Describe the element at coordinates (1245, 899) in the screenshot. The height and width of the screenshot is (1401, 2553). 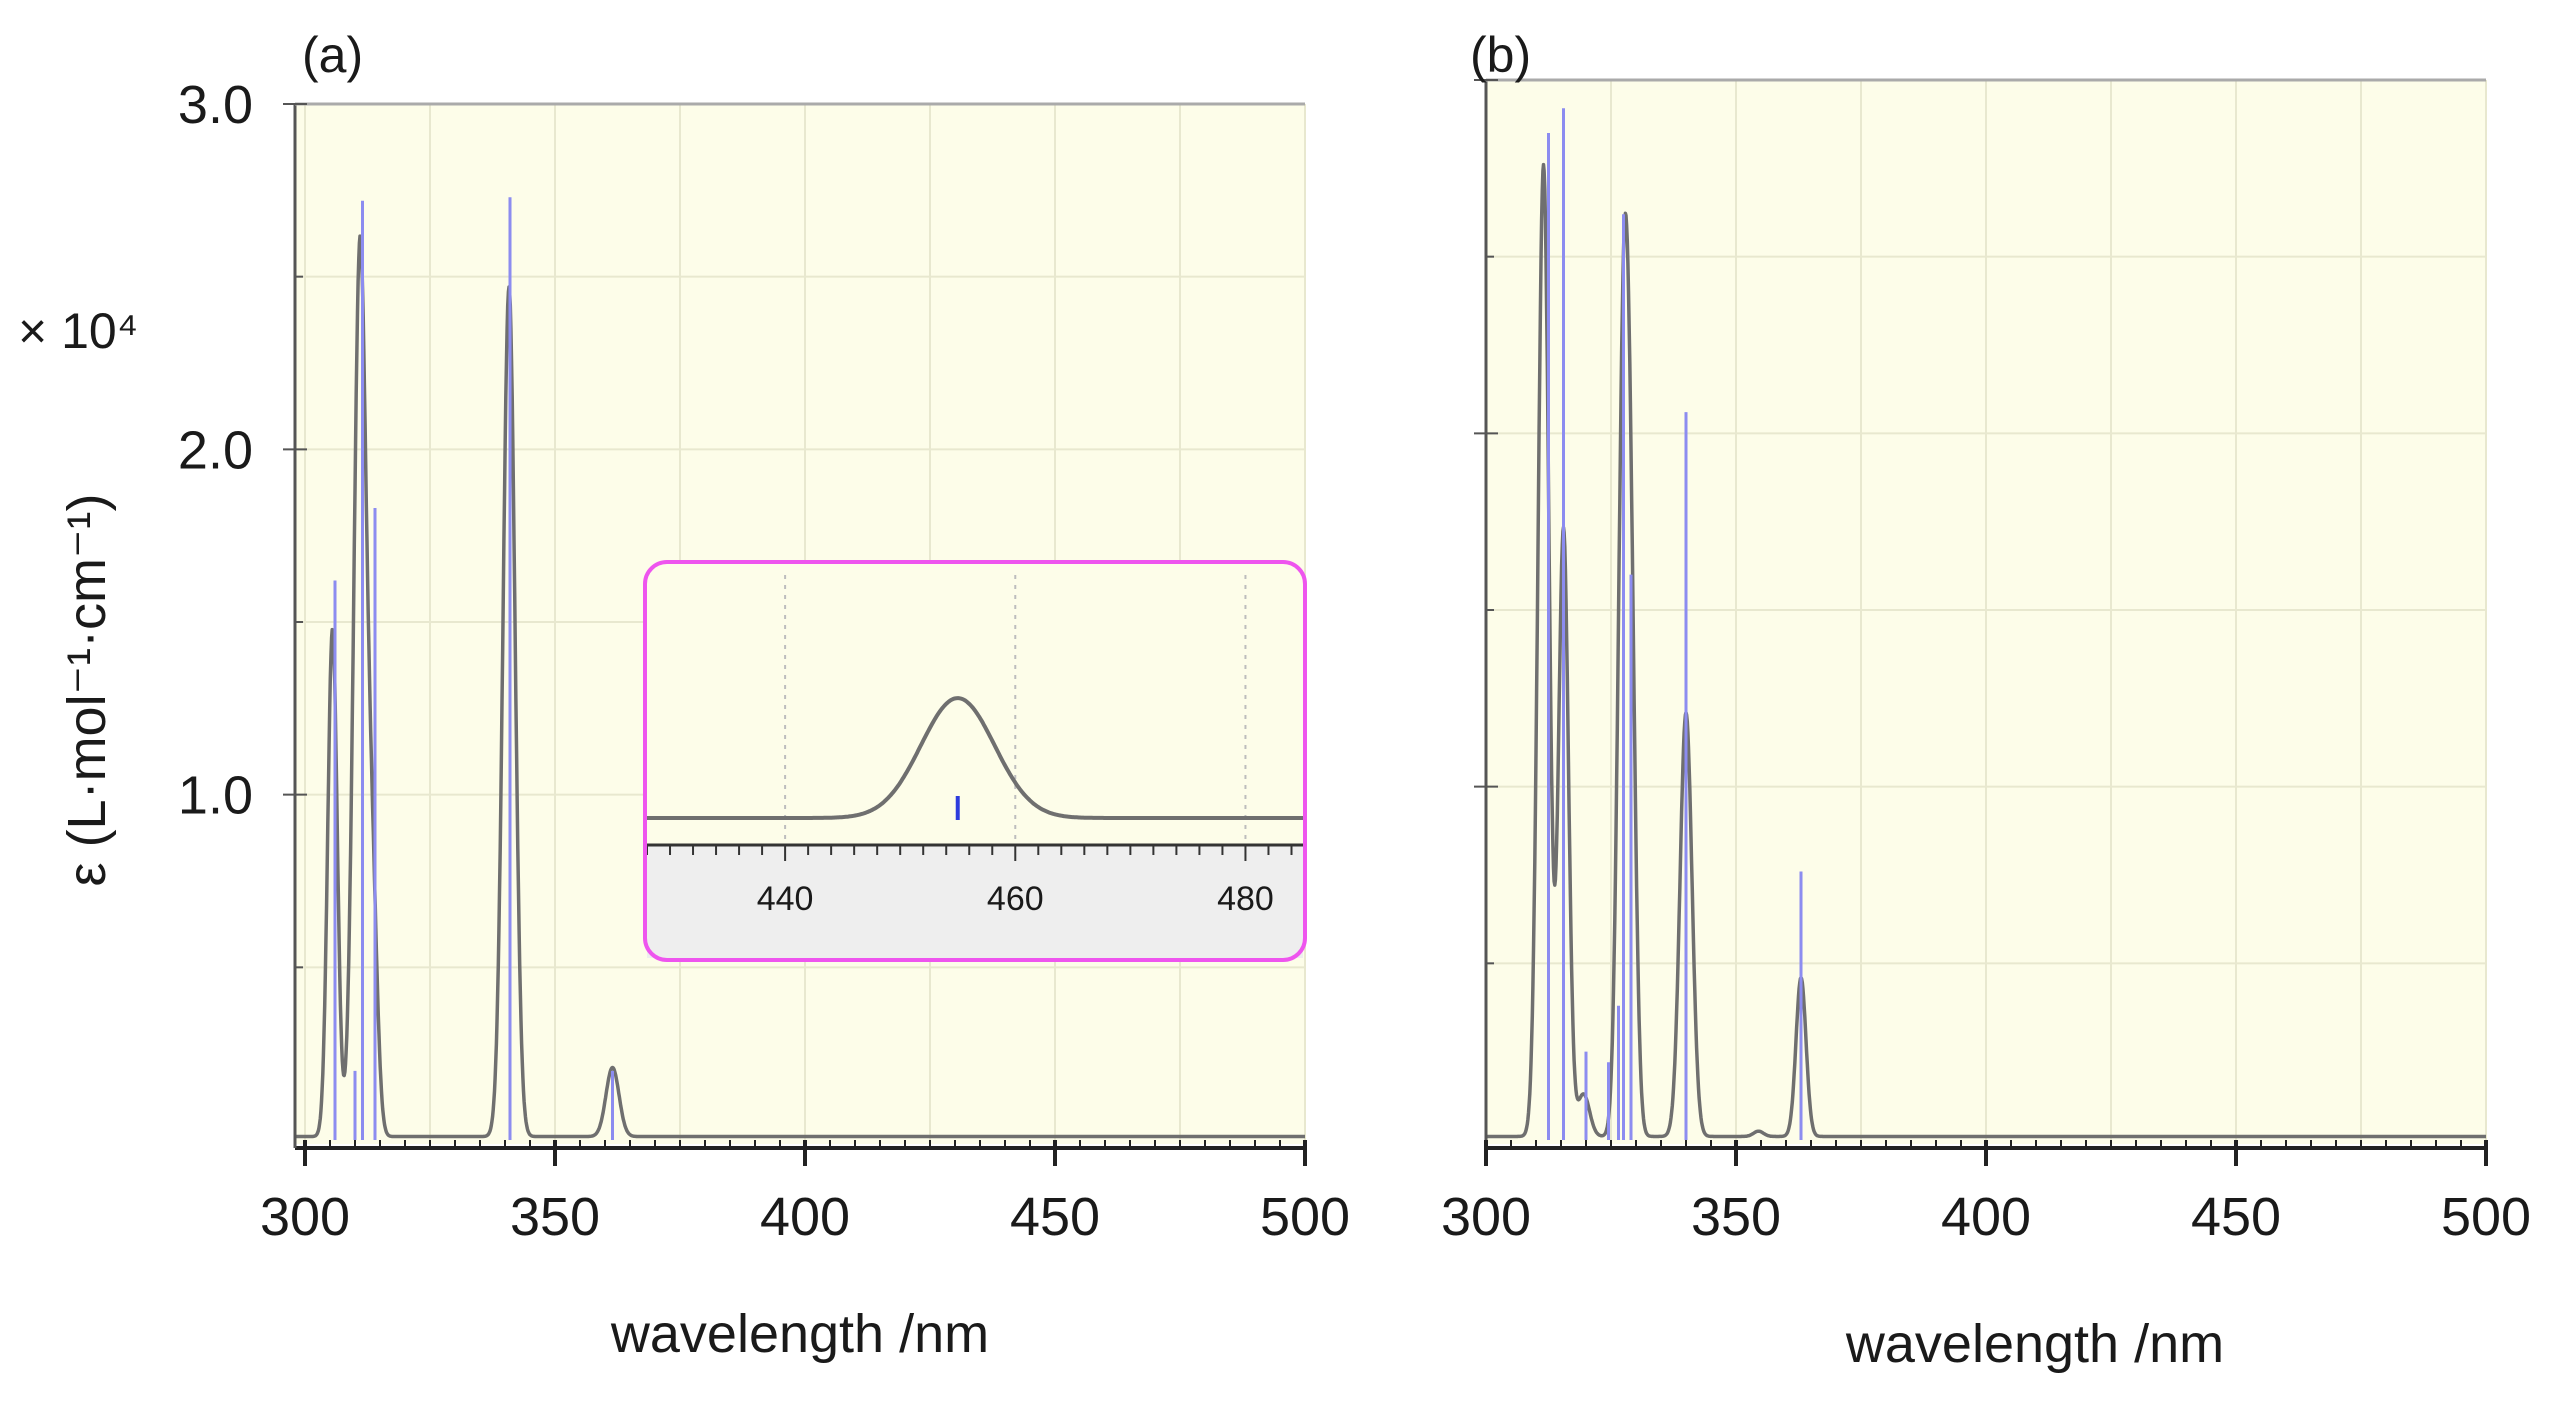
I see `inset-x-tick-label: 480` at that location.